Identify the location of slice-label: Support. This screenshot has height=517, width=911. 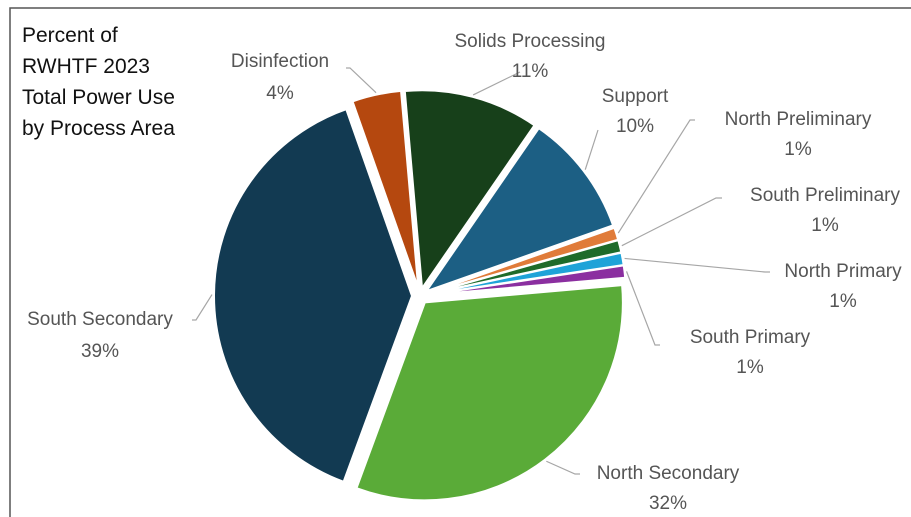
(635, 96).